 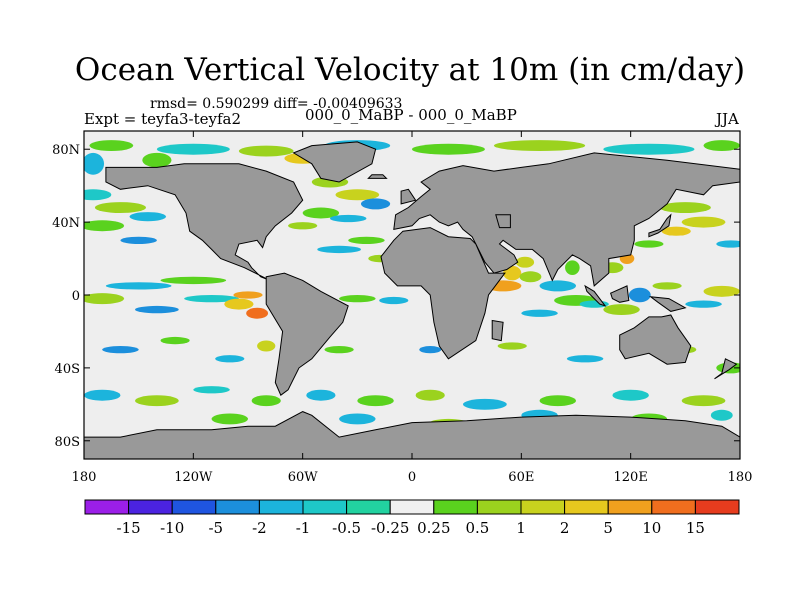 What do you see at coordinates (67, 369) in the screenshot?
I see `lat-tick-label: 40S` at bounding box center [67, 369].